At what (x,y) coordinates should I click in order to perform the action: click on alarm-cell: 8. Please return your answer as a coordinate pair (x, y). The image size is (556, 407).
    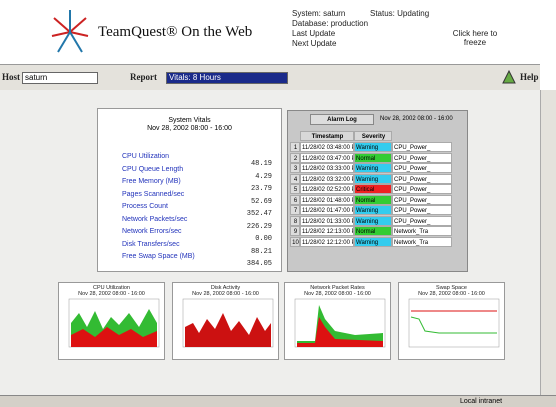
    Looking at the image, I should click on (295, 220).